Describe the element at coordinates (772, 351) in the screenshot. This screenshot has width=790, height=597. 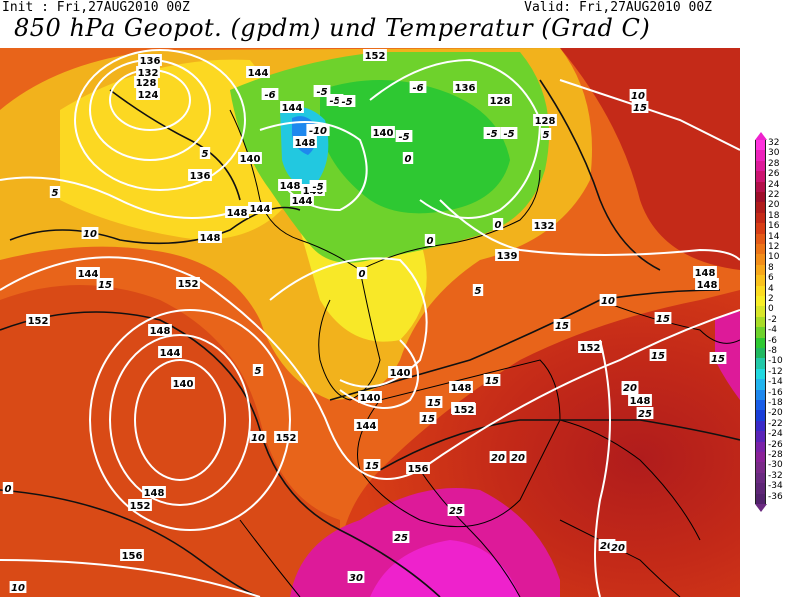
I see `legend-tick-label: -8` at that location.